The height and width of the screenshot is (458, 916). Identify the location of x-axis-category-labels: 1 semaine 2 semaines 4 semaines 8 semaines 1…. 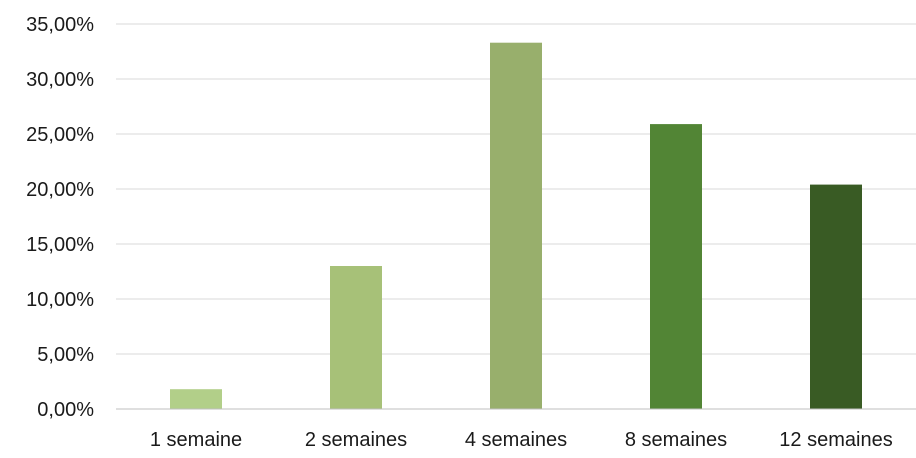
(521, 440).